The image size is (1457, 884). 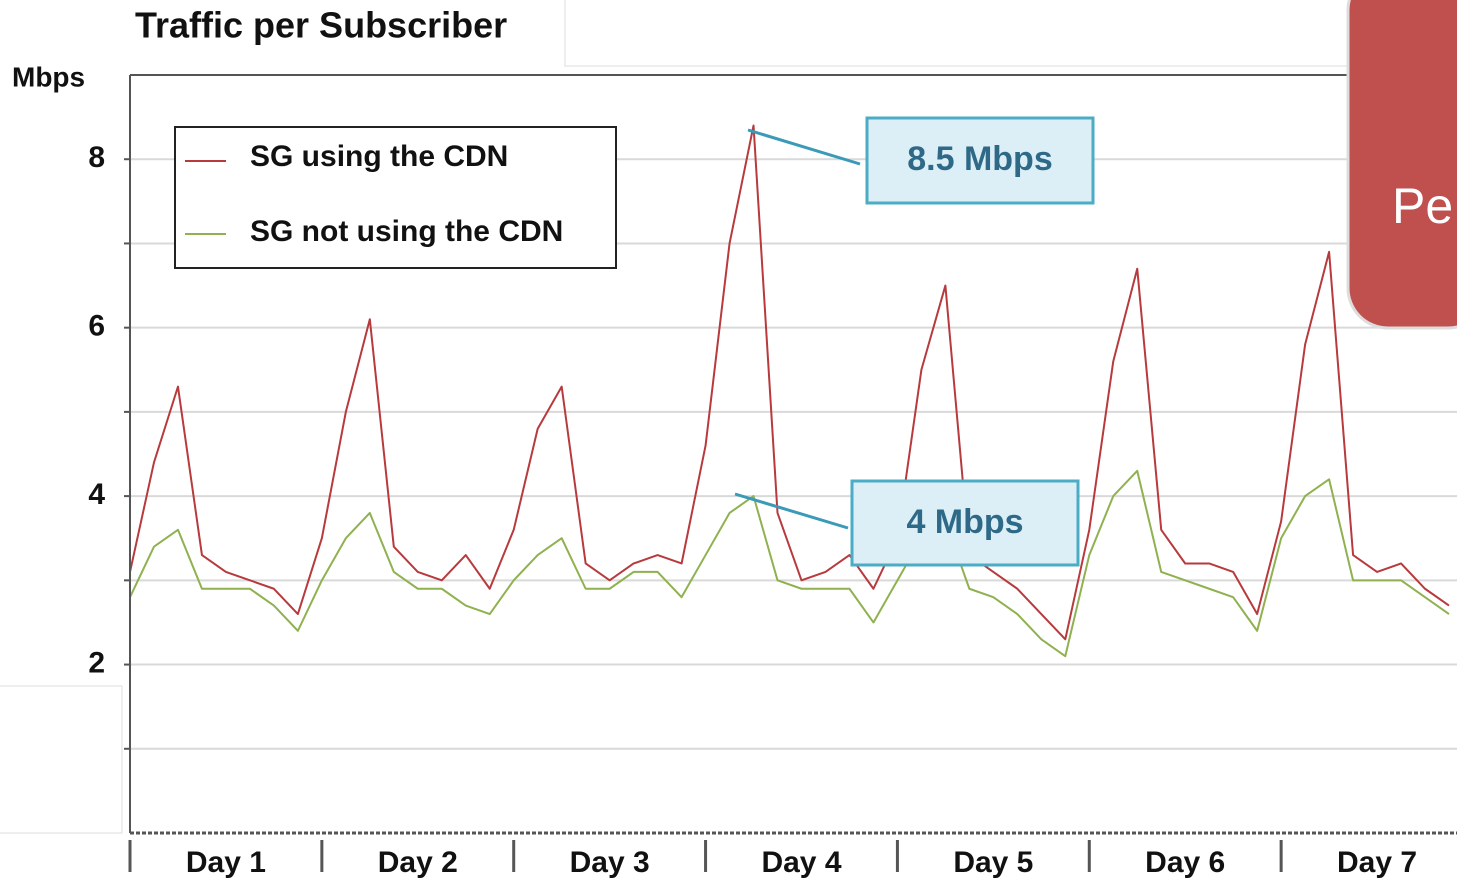 What do you see at coordinates (1185, 862) in the screenshot?
I see `x-tick-label: Day 6` at bounding box center [1185, 862].